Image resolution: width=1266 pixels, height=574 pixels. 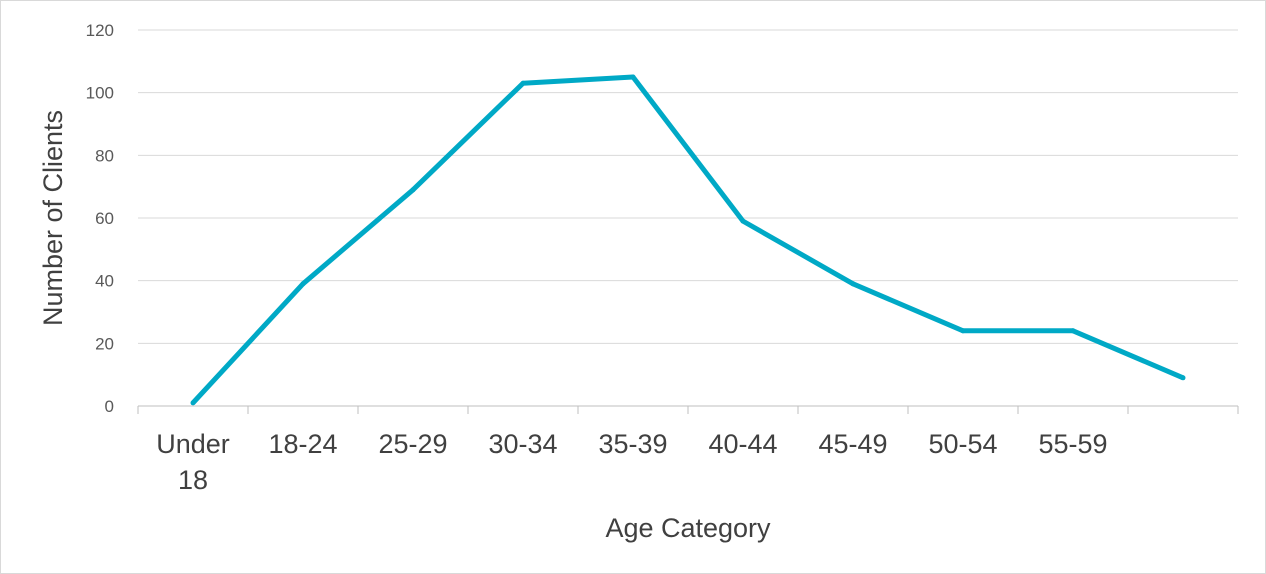 I want to click on x-tick-label: 50-54, so click(x=962, y=444).